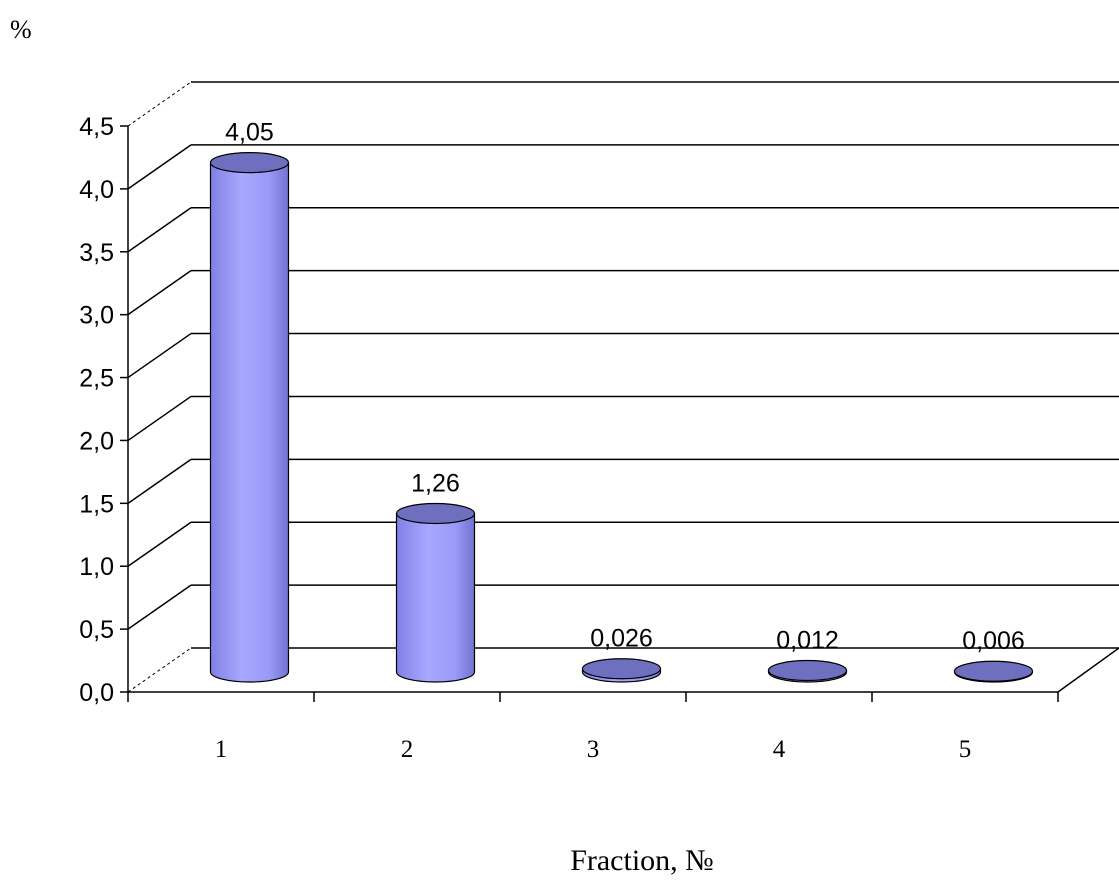  Describe the element at coordinates (435, 484) in the screenshot. I see `data-label: 1,26` at that location.